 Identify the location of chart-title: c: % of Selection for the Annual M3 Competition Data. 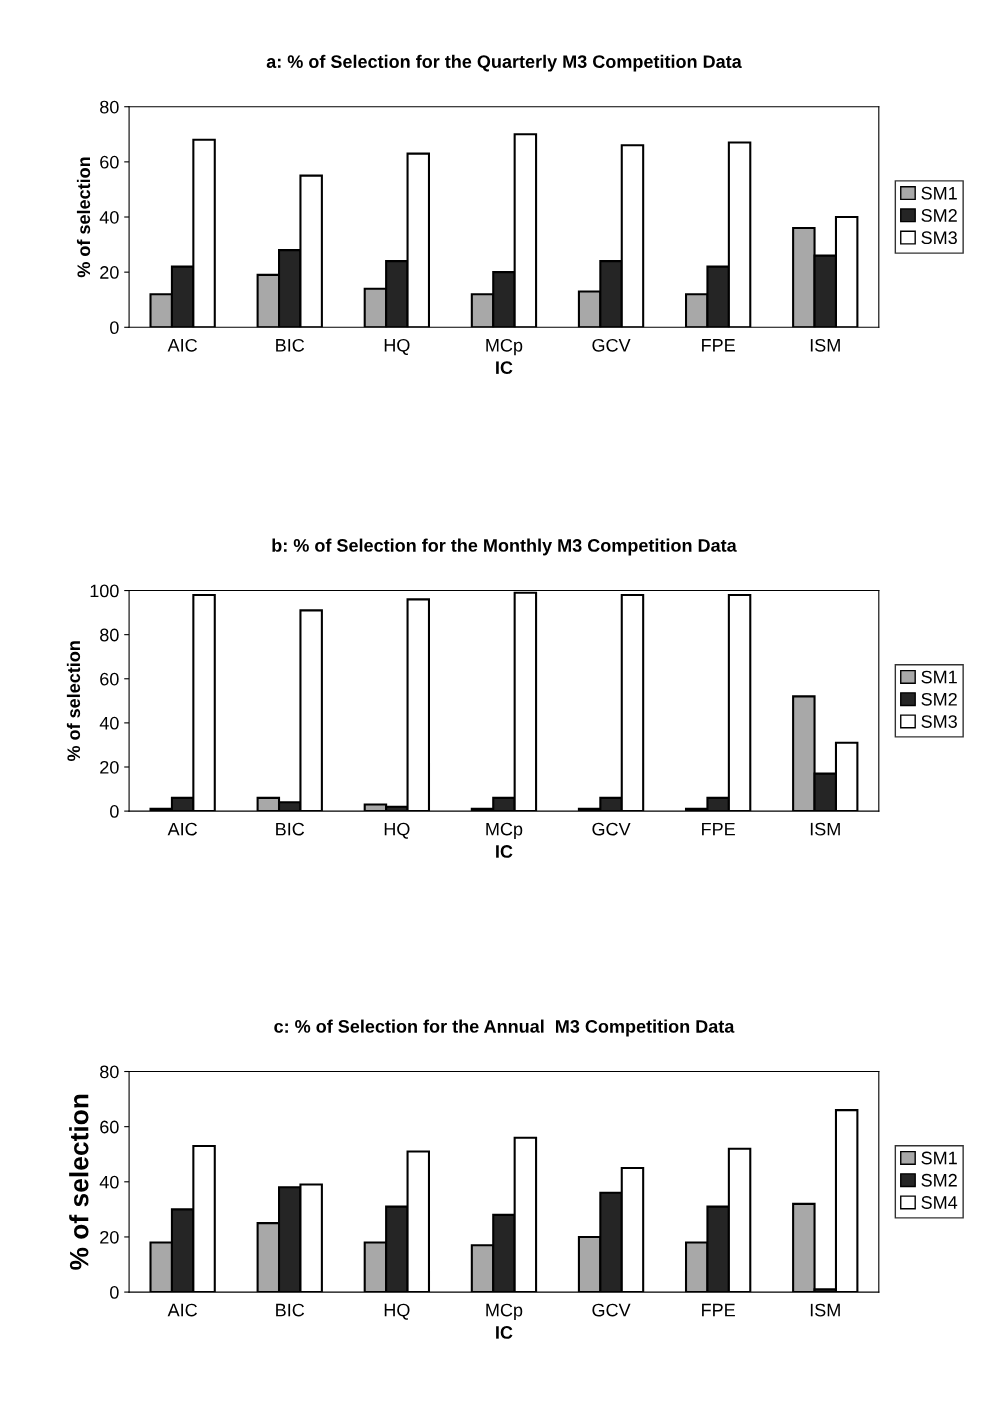
(504, 1028).